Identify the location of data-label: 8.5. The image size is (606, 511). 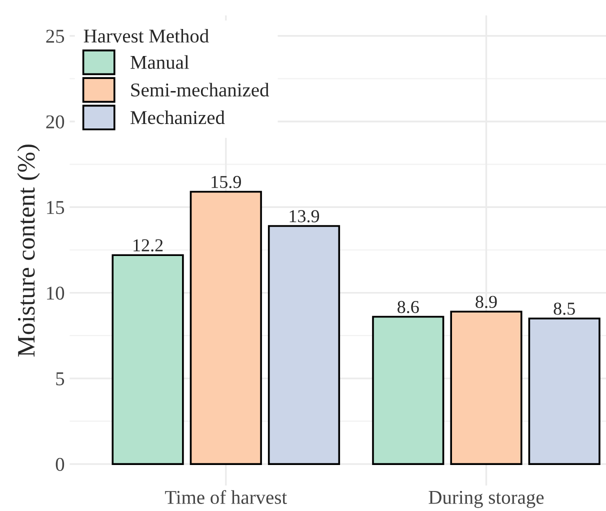
(564, 308).